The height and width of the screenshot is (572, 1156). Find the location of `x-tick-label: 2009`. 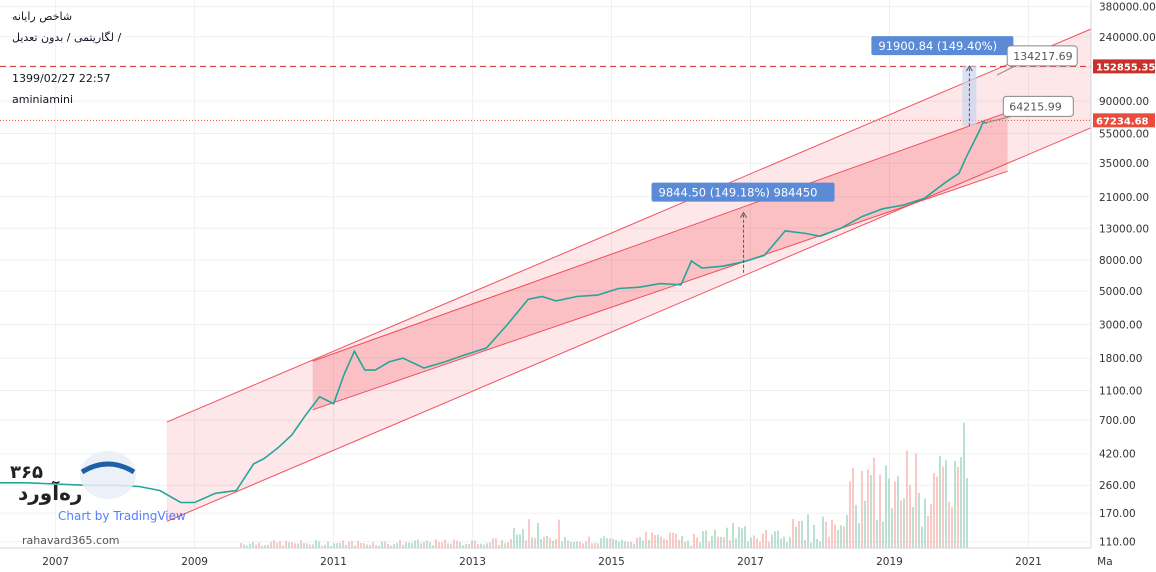

x-tick-label: 2009 is located at coordinates (194, 562).